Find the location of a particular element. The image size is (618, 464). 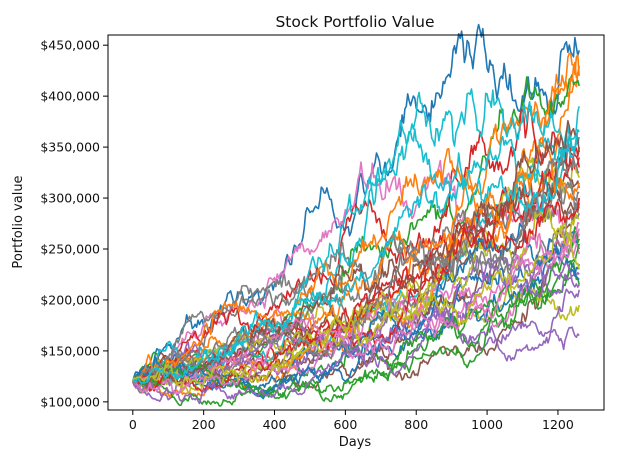

x-tick-label: 1200 is located at coordinates (558, 424).